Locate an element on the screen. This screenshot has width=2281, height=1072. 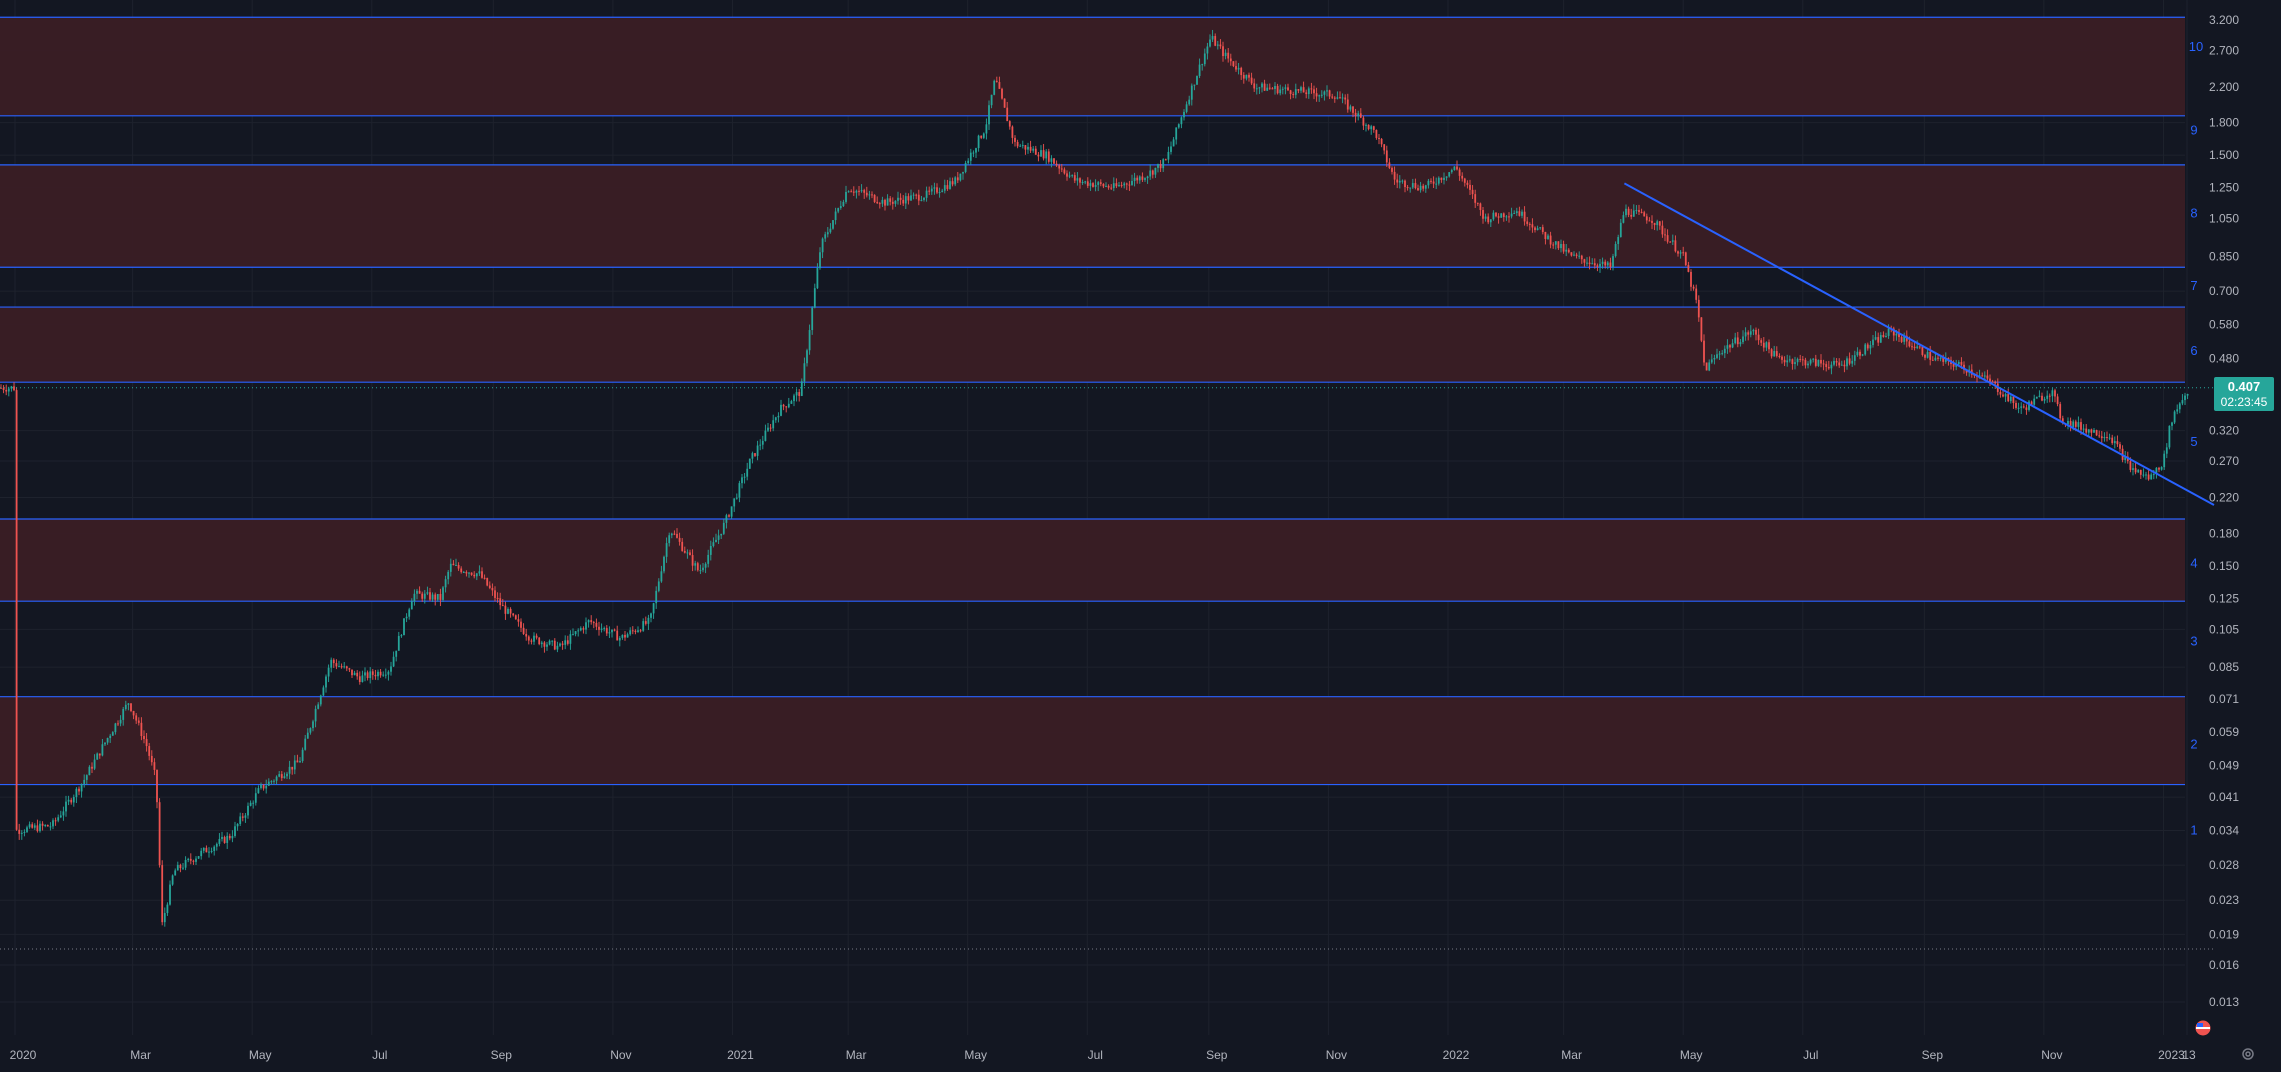
trend-line is located at coordinates (1919, 344).